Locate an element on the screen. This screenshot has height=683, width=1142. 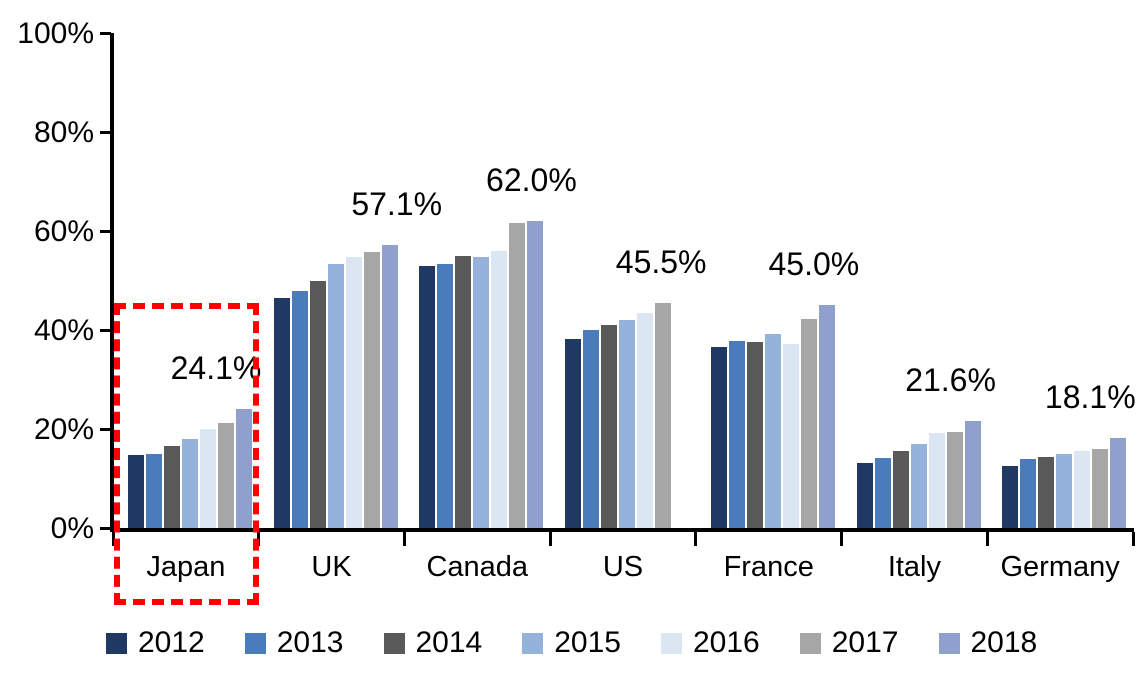
category-label-japan: Japan is located at coordinates (186, 567).